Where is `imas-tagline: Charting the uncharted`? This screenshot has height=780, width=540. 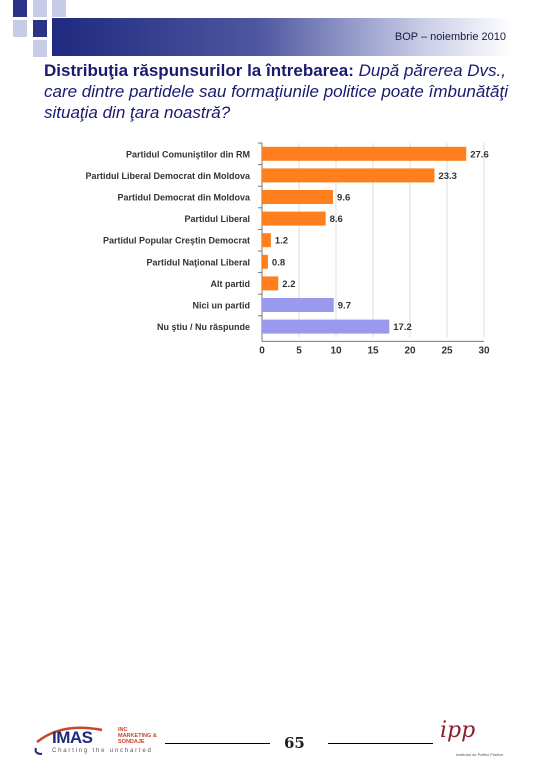 imas-tagline: Charting the uncharted is located at coordinates (102, 751).